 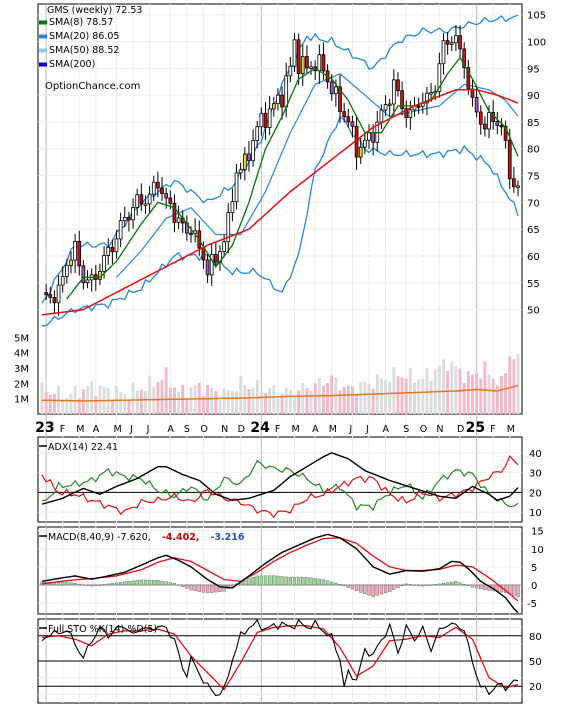 I want to click on macd-panel-frame, so click(x=280, y=570).